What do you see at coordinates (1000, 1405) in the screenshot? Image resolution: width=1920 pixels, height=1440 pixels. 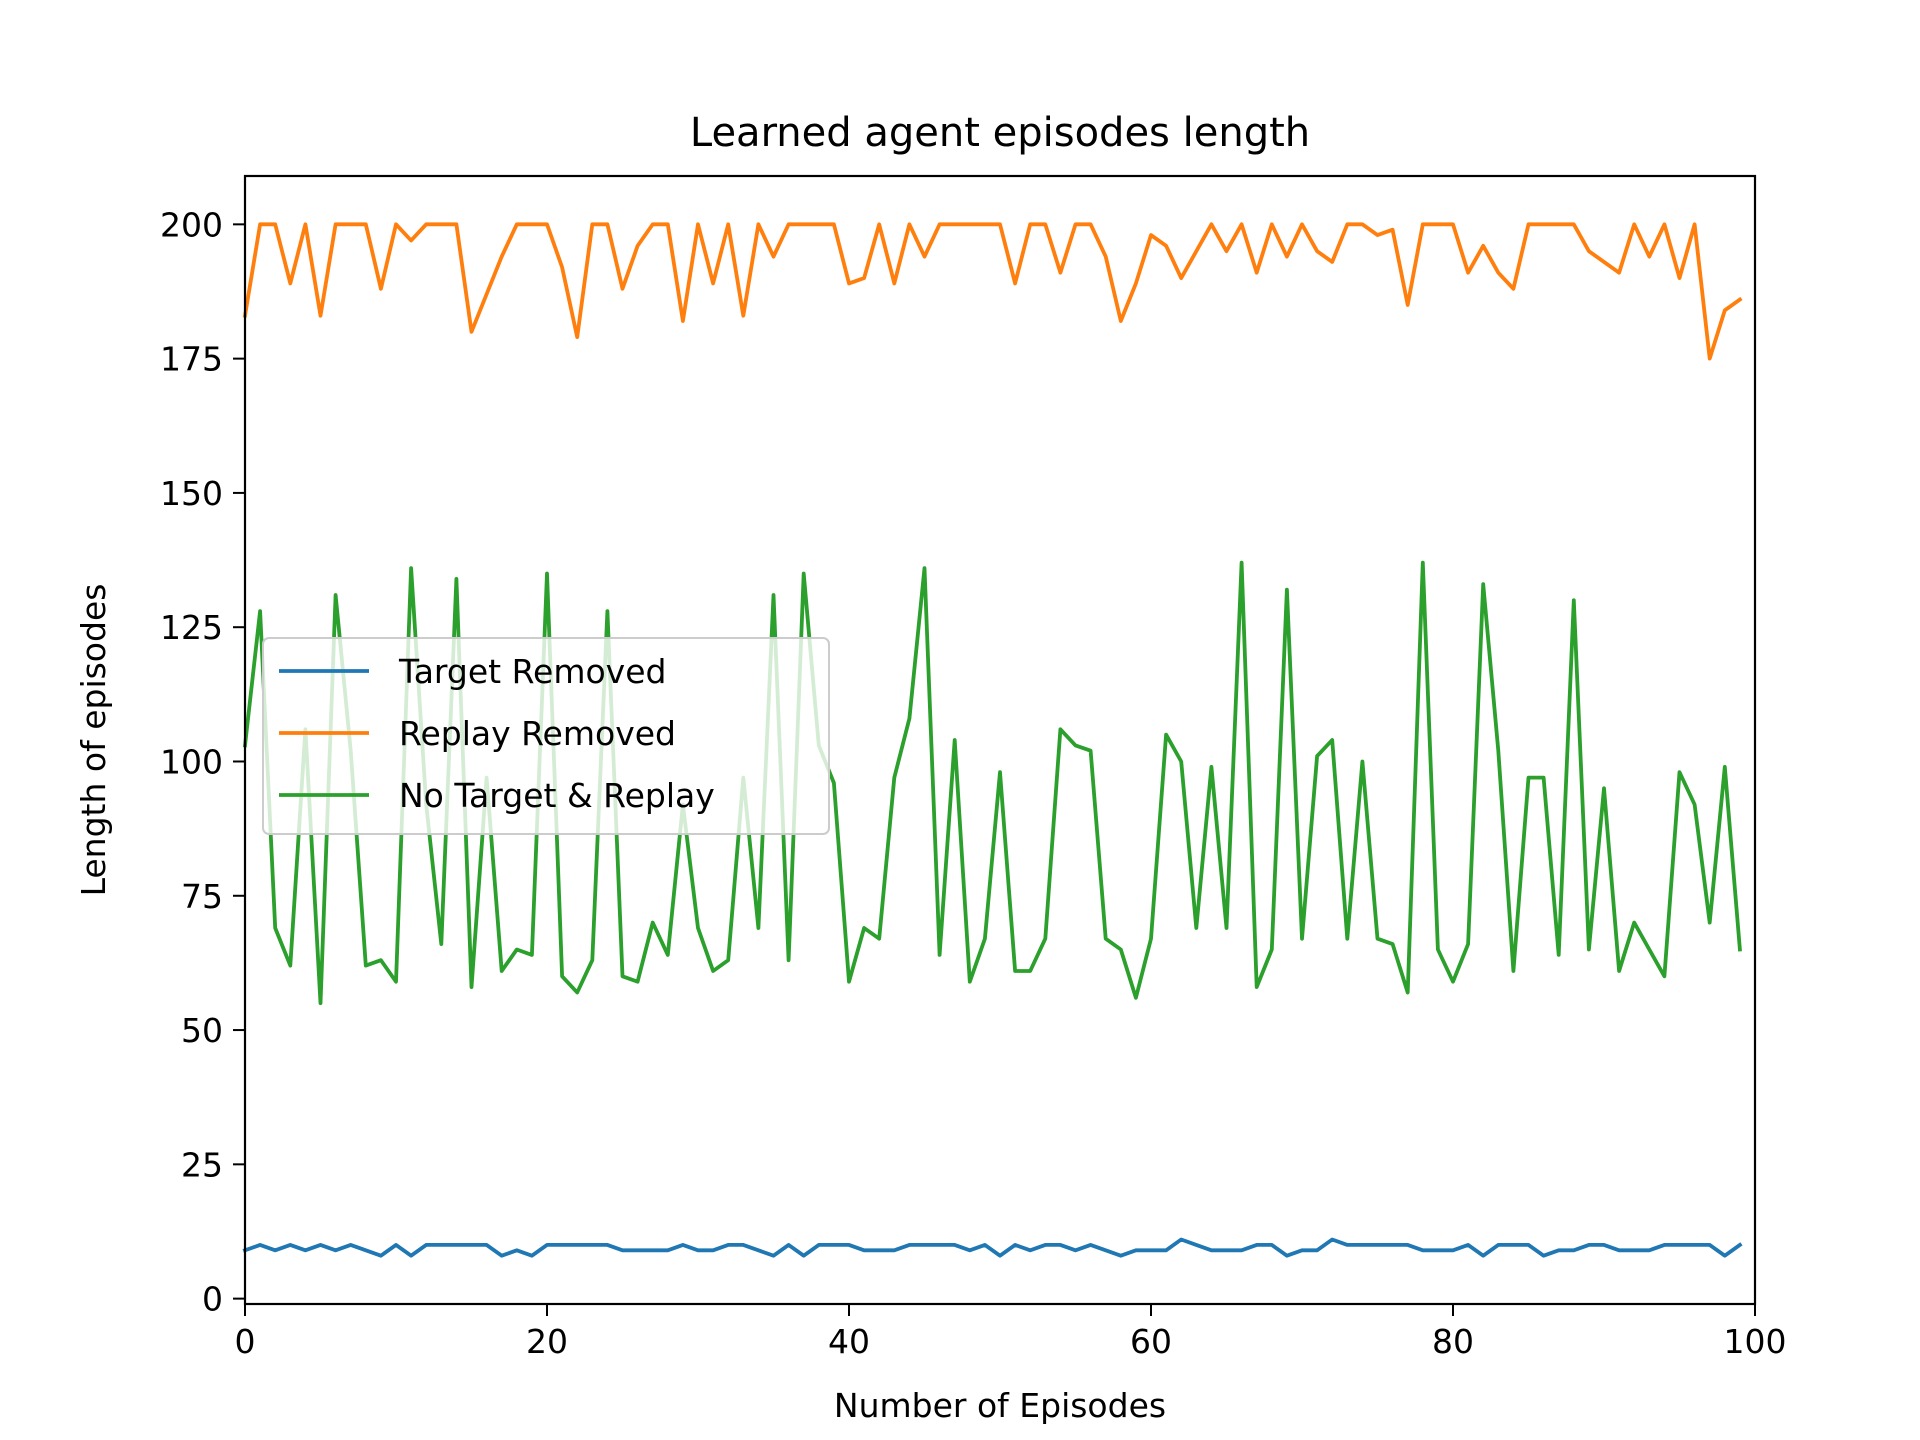 I see `x-axis-label: Number of Episodes` at bounding box center [1000, 1405].